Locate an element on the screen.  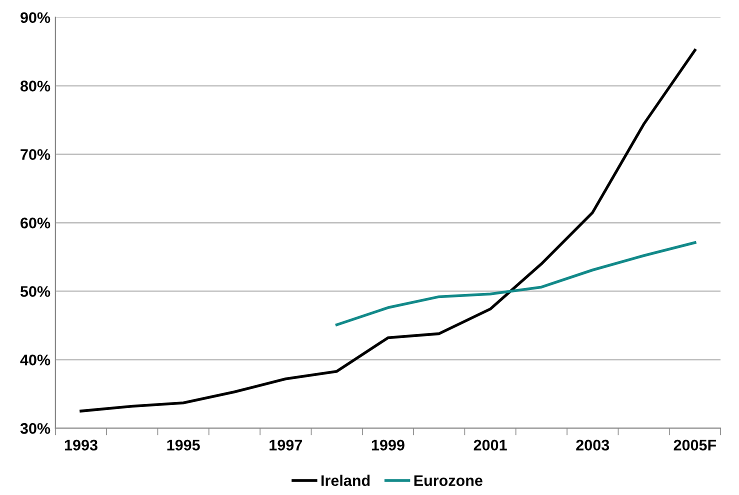
x-tick-label: 1995 is located at coordinates (183, 445).